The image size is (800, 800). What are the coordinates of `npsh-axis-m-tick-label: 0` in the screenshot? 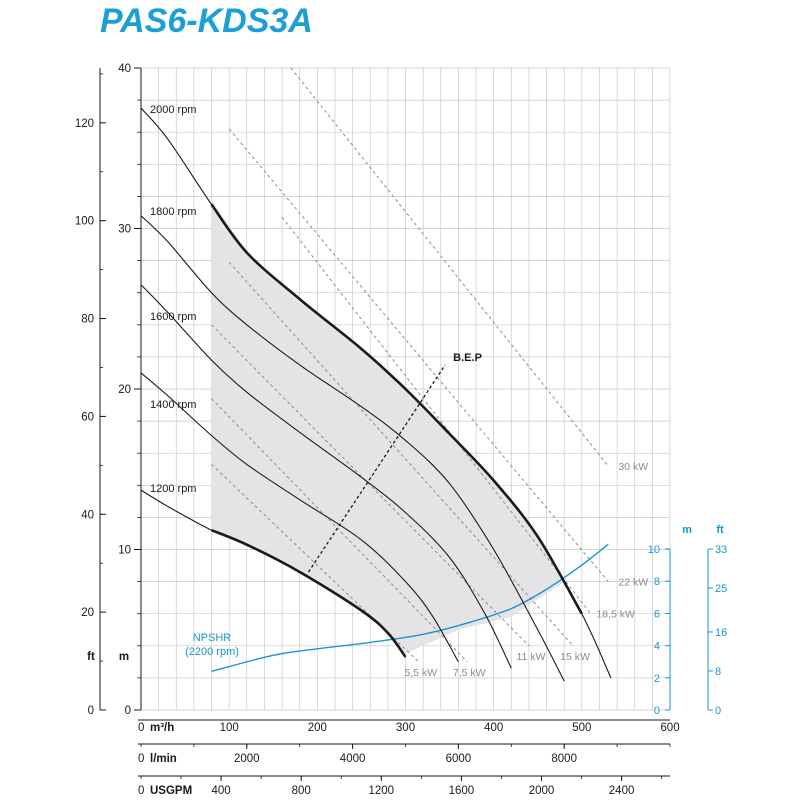 It's located at (657, 711).